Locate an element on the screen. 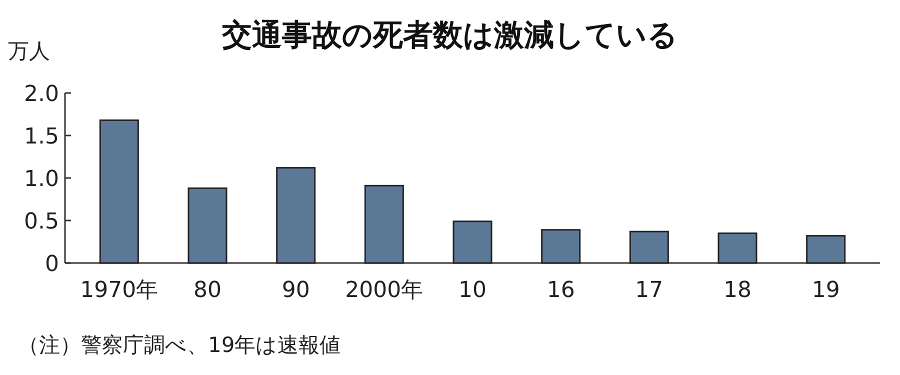 The width and height of the screenshot is (900, 375). y-tick-label: 1.0 is located at coordinates (41, 179).